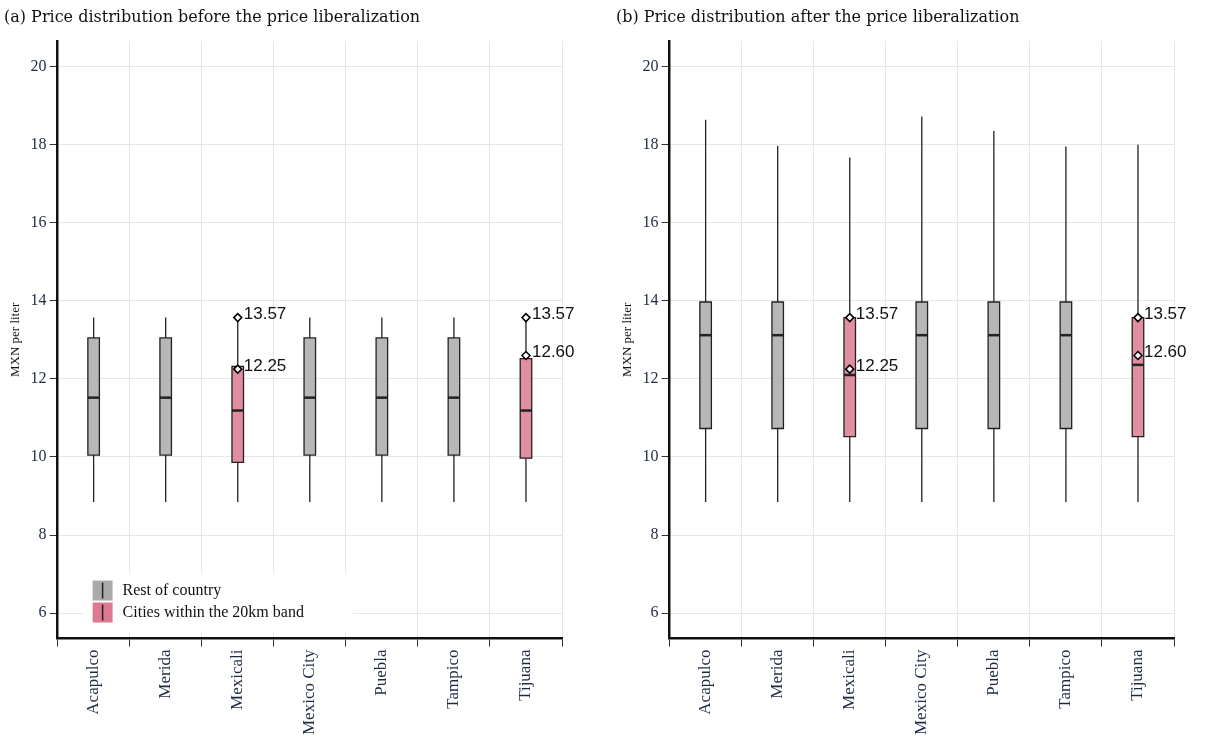 This screenshot has height=742, width=1225. What do you see at coordinates (213, 611) in the screenshot?
I see `legend-label: Cities within the 20km band` at bounding box center [213, 611].